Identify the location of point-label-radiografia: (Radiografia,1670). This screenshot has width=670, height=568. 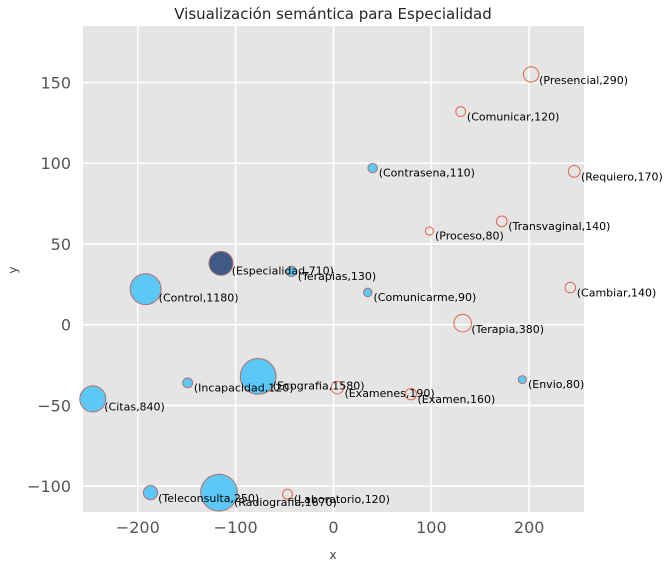
(285, 502).